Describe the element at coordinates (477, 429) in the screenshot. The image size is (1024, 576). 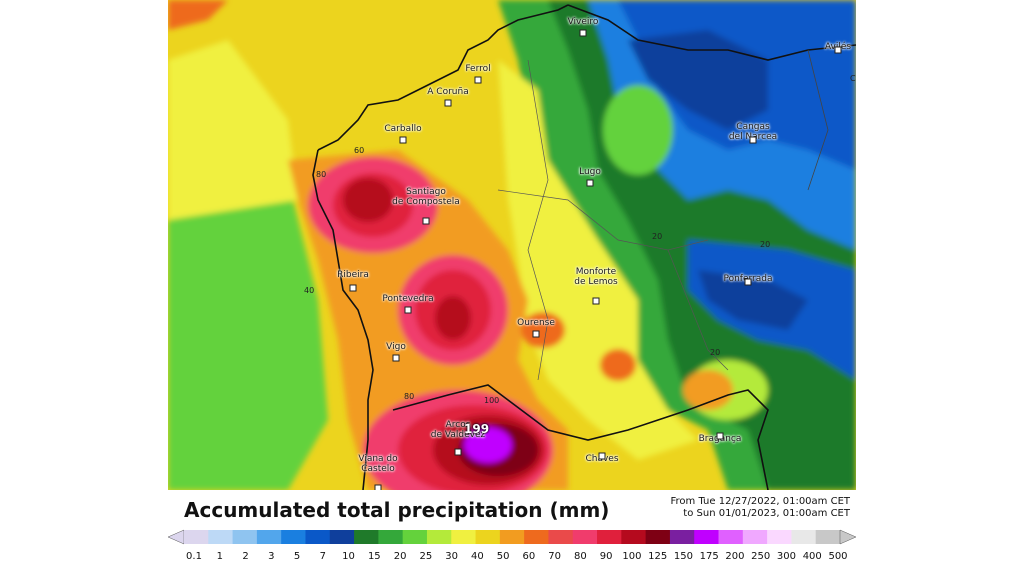
I see `max-value-label: 199` at that location.